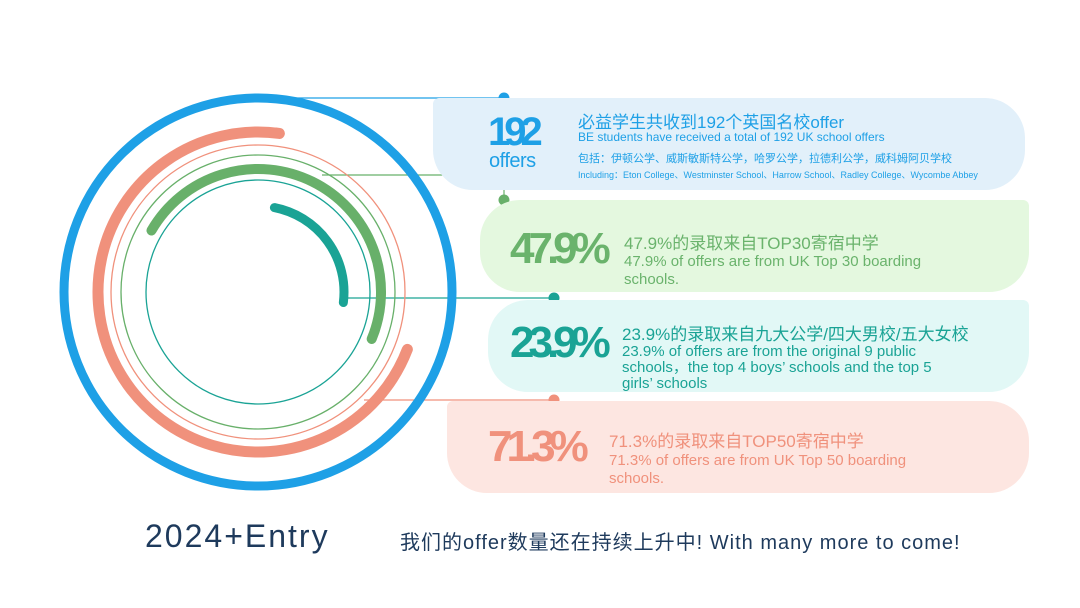  I want to click on guide-ring-green, so click(258, 292).